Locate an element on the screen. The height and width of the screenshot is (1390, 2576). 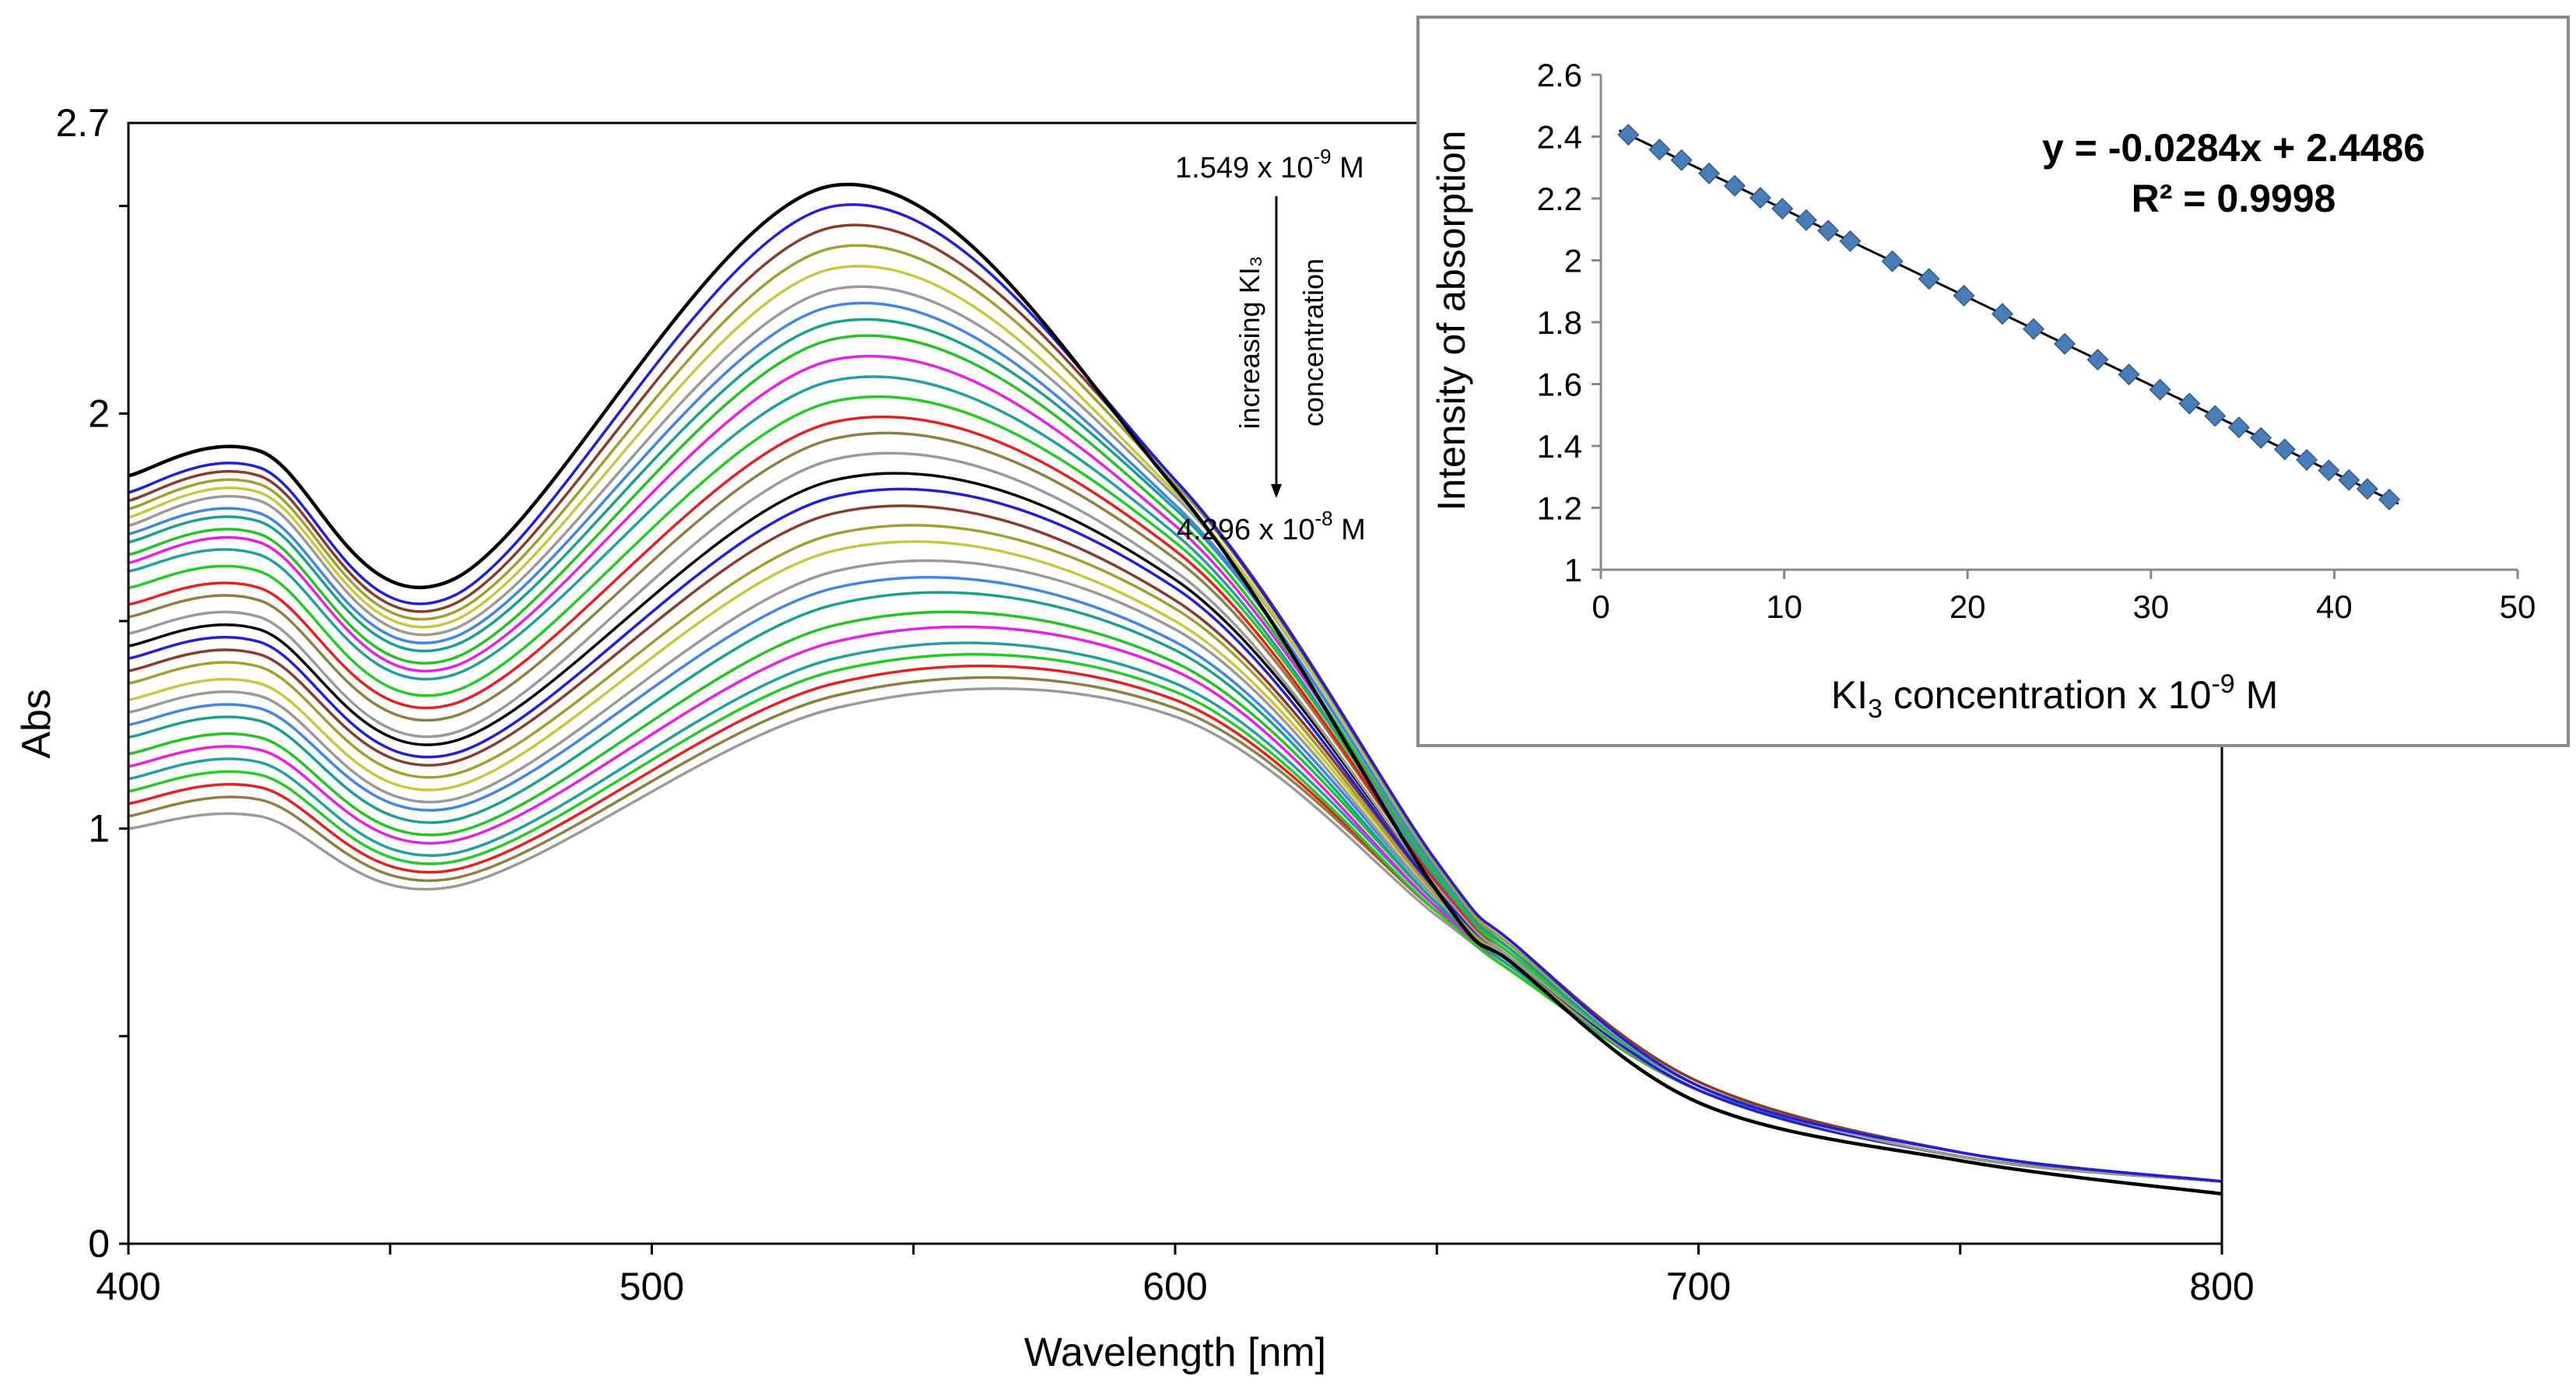
inset-y-tick-label: 1.4 is located at coordinates (1560, 446).